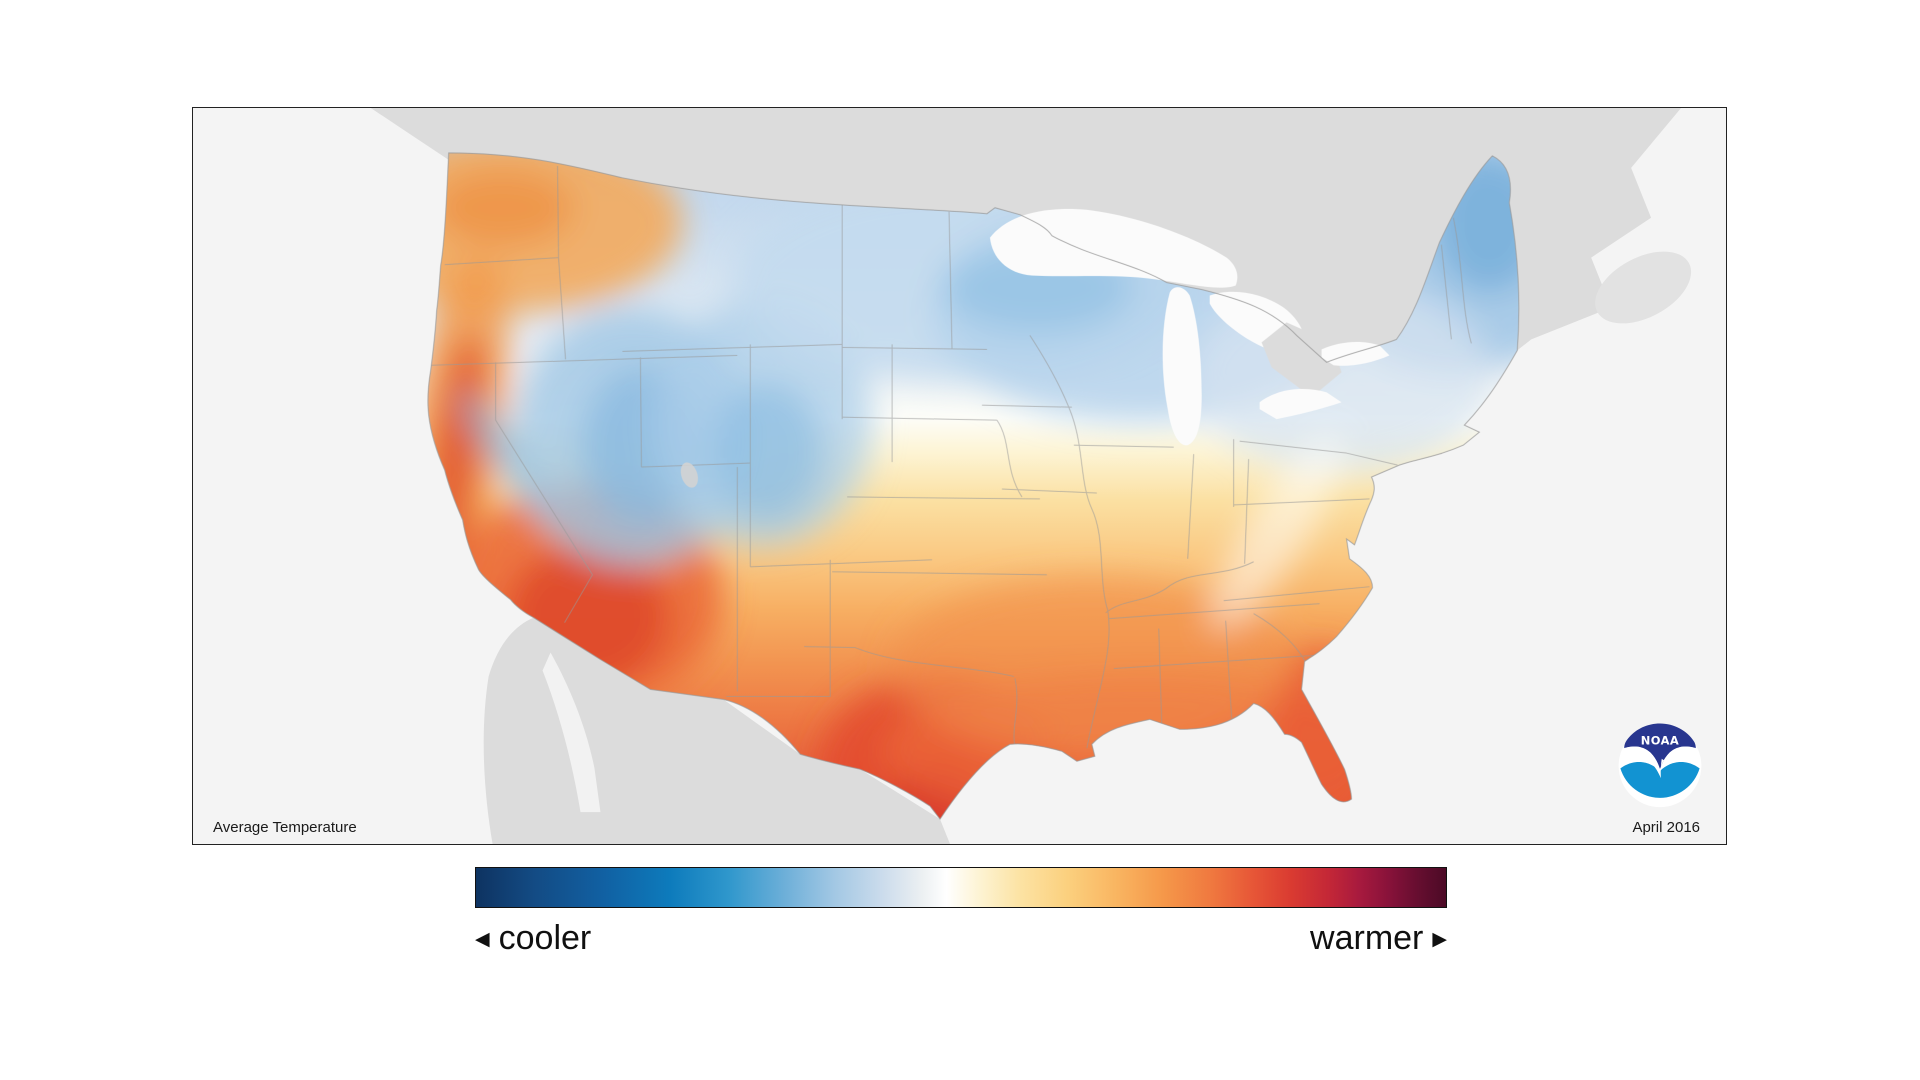 The image size is (1920, 1080). What do you see at coordinates (571, 732) in the screenshot?
I see `gulf-of-california` at bounding box center [571, 732].